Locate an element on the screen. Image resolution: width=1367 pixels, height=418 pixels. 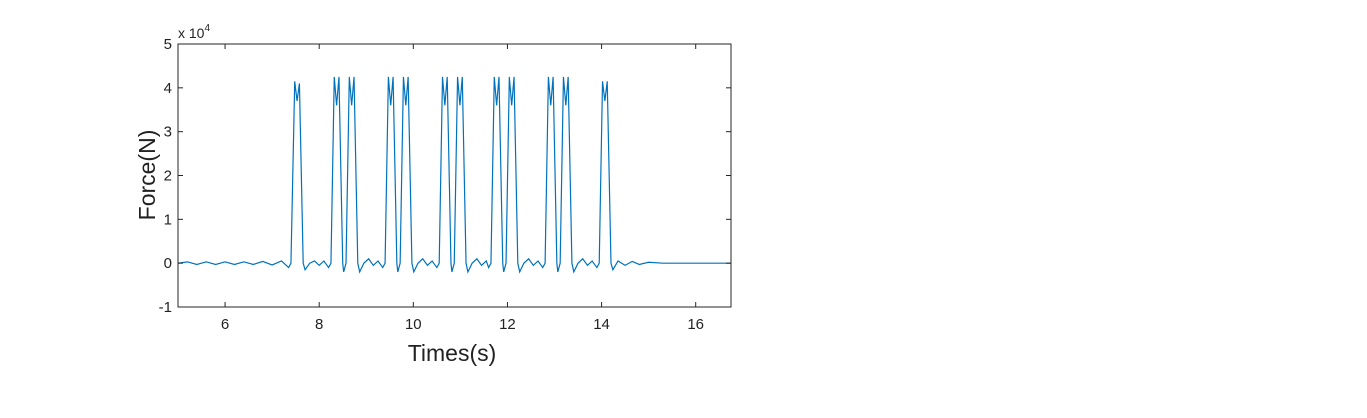
x-tick-label: 10 is located at coordinates (413, 324).